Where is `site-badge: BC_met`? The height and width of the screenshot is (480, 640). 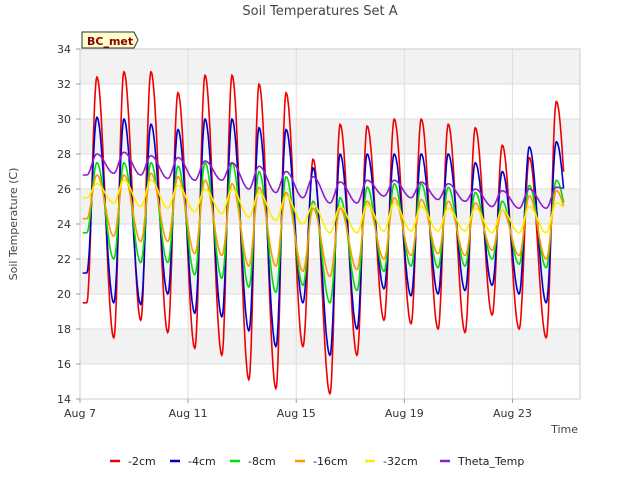
site-badge: BC_met is located at coordinates (110, 40).